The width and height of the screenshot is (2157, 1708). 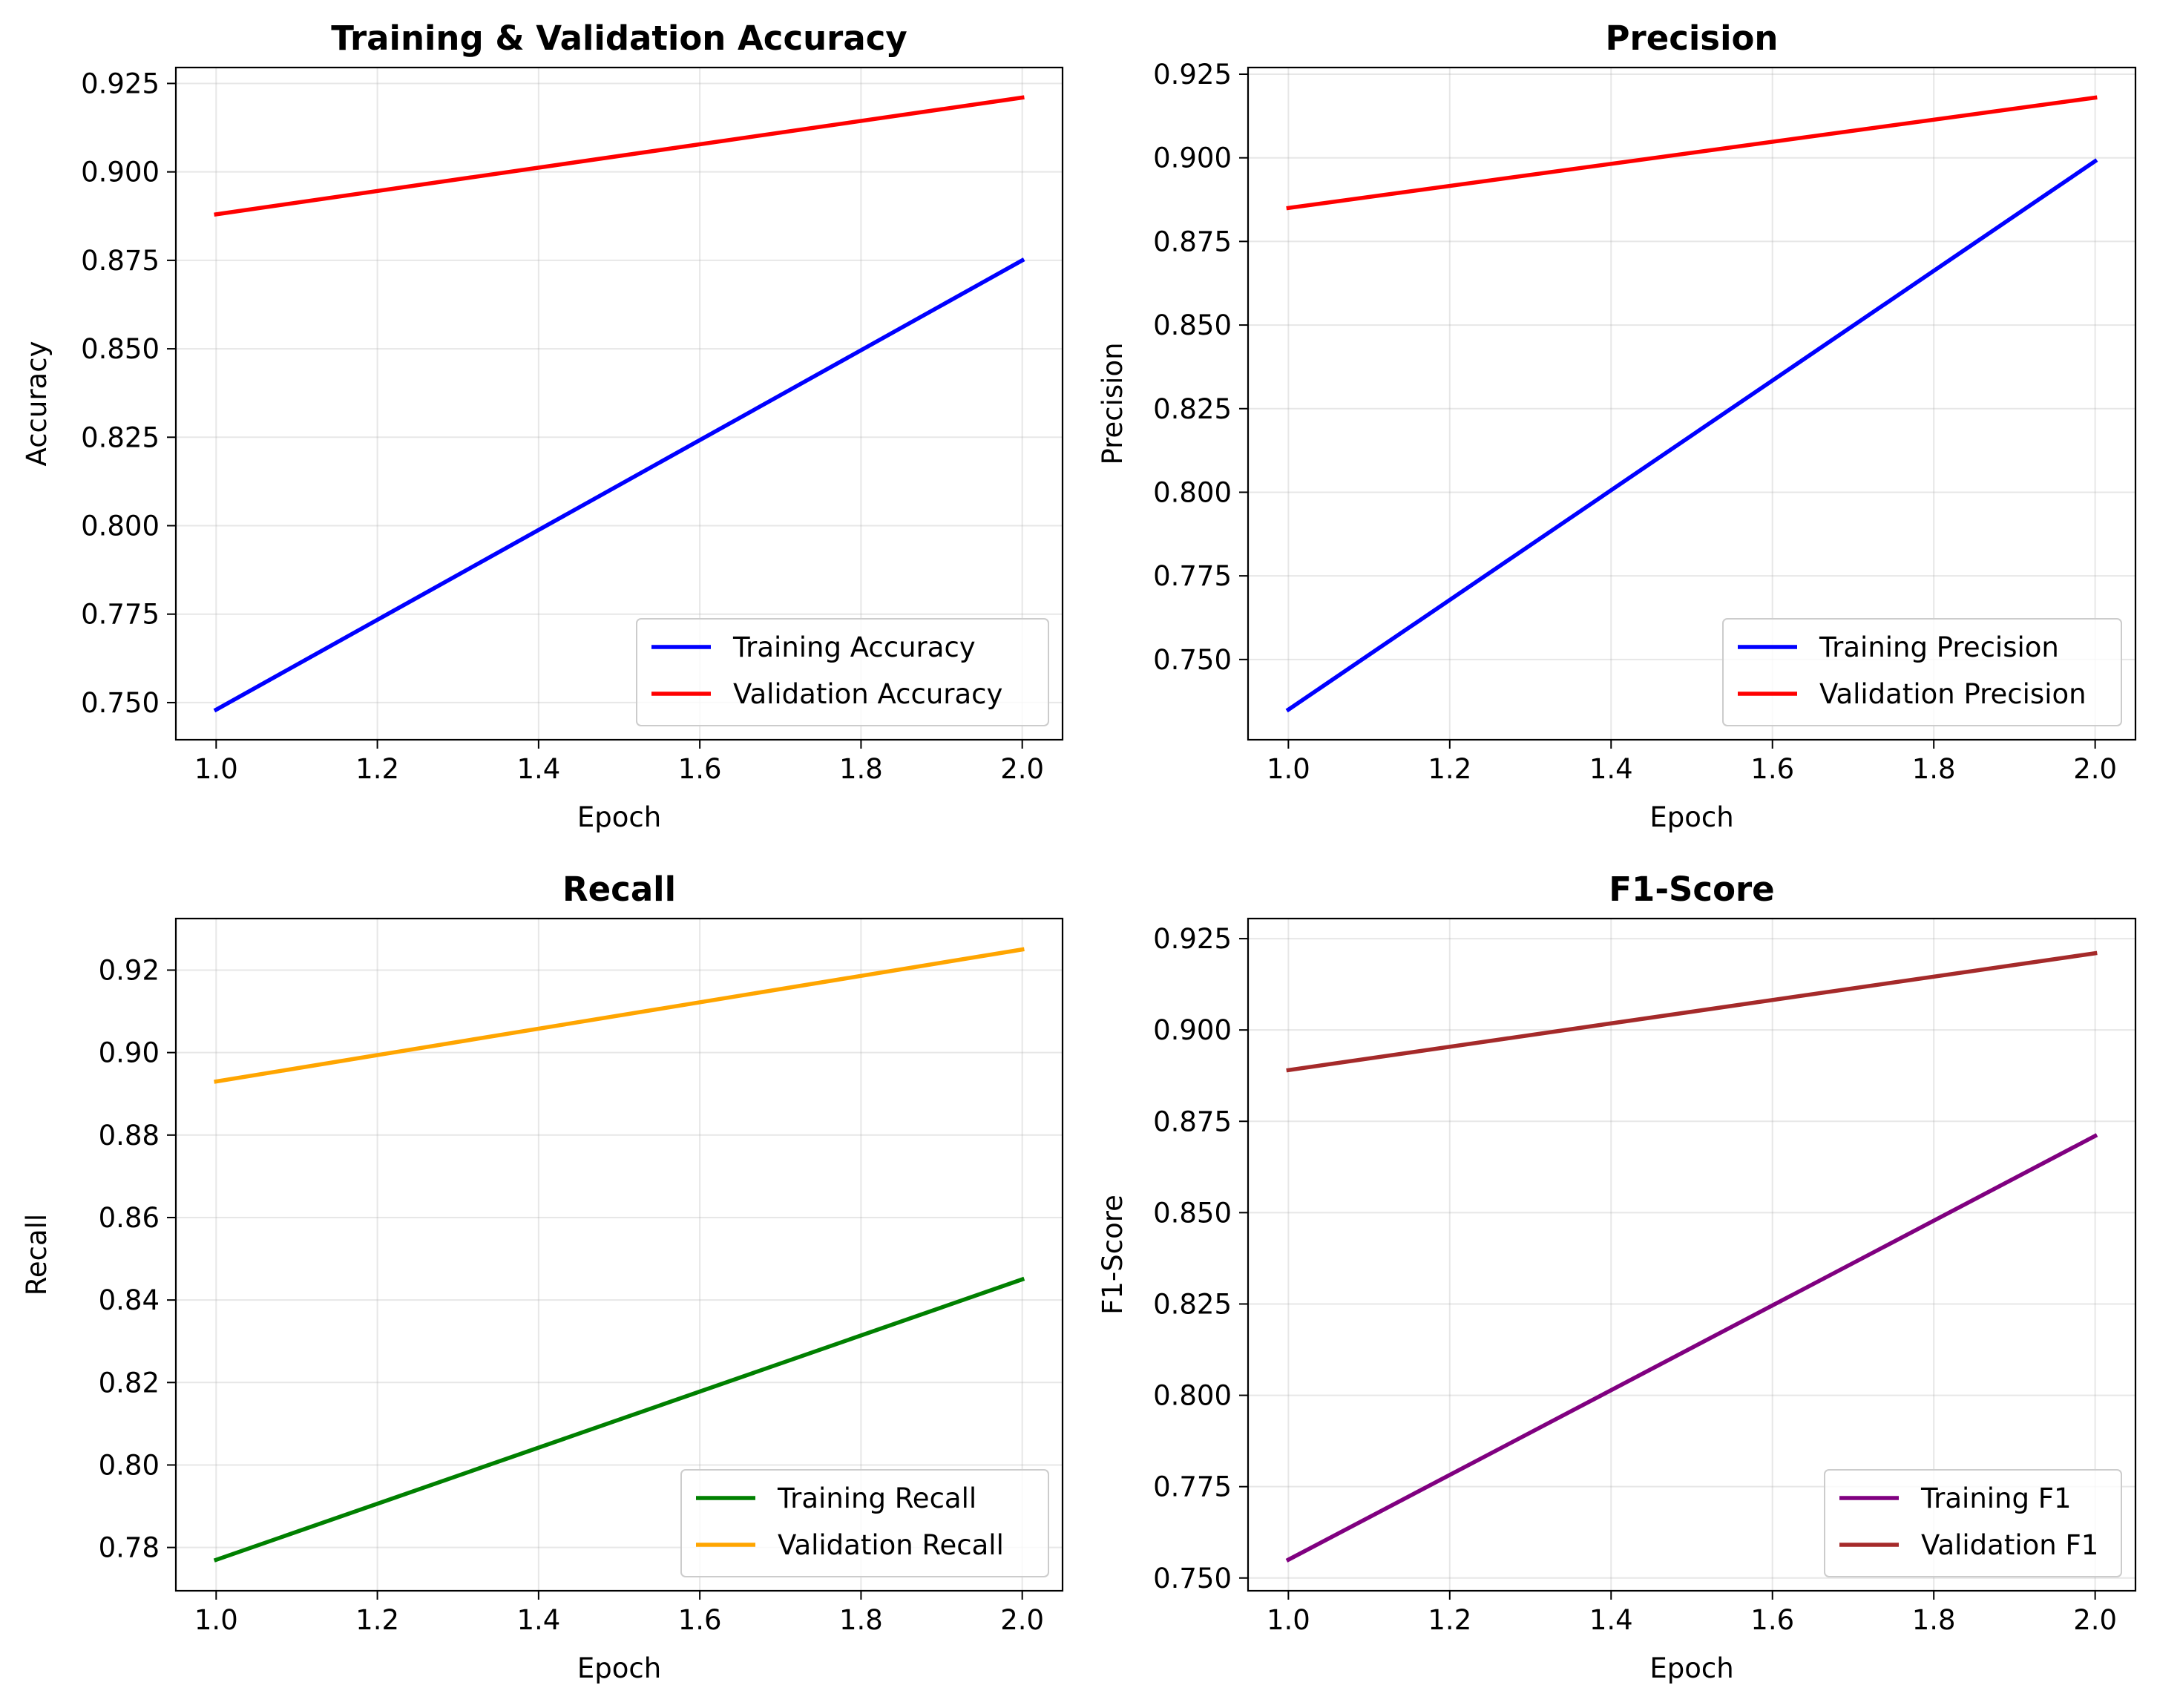 I want to click on chart-title: Recall, so click(x=619, y=889).